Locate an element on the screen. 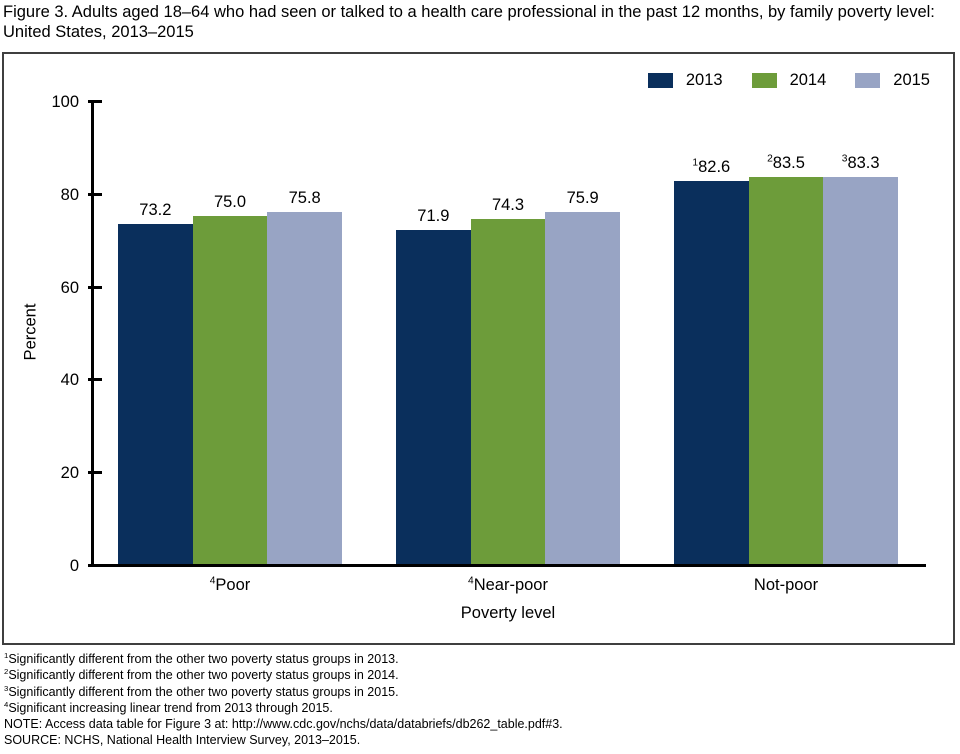 This screenshot has height=754, width=960. legend-swatch-2015 is located at coordinates (868, 80).